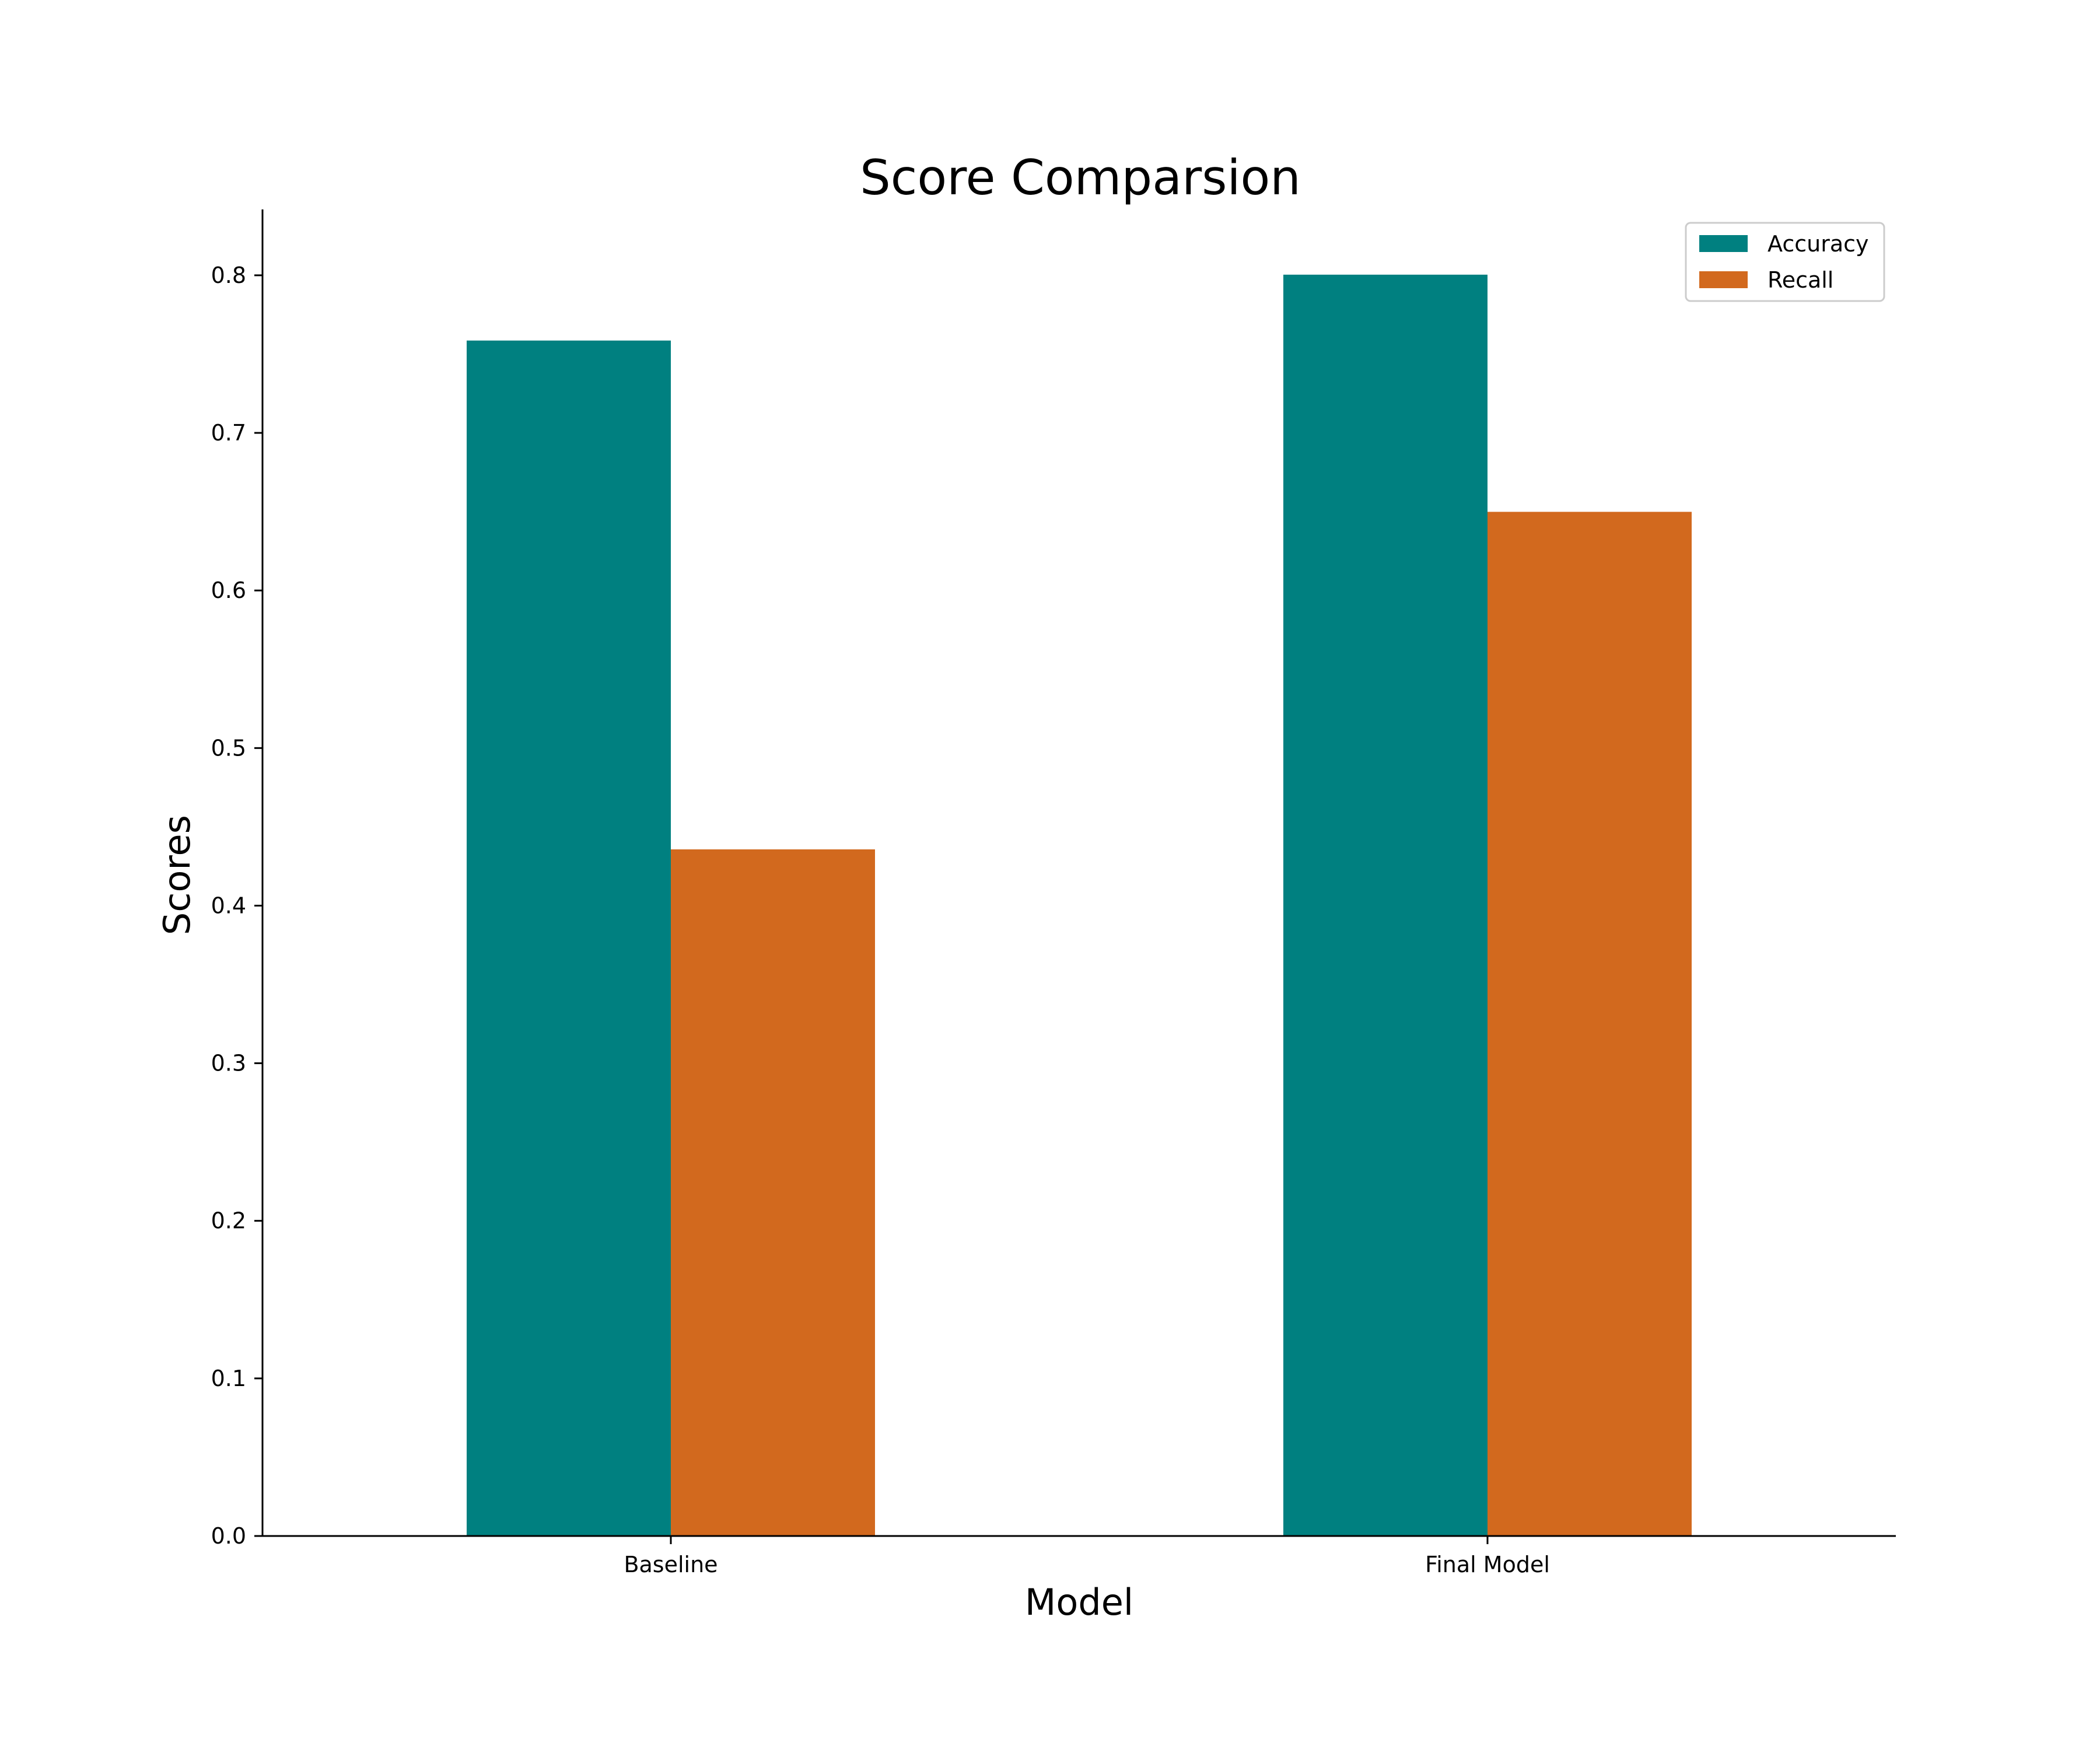  Describe the element at coordinates (228, 275) in the screenshot. I see `y-tick-label: 0.8` at that location.